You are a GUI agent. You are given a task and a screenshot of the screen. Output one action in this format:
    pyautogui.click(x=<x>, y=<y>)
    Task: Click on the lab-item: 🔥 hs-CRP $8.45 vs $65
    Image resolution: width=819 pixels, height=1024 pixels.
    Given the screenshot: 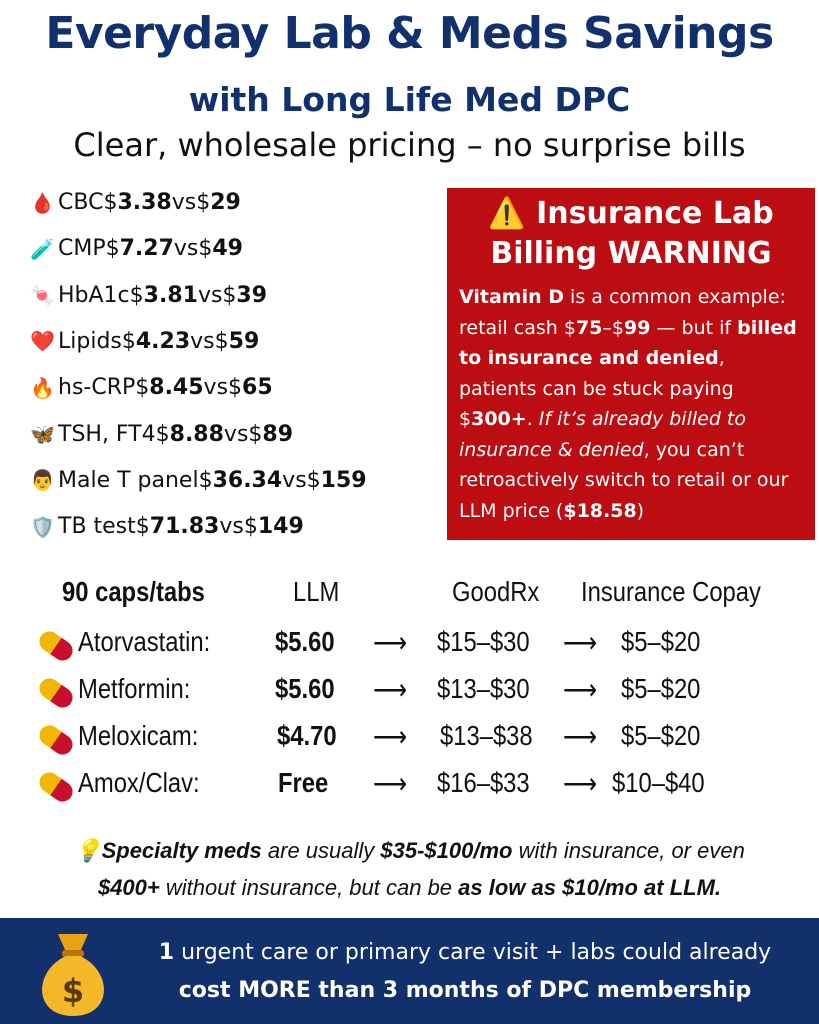 What is the action you would take?
    pyautogui.click(x=151, y=387)
    